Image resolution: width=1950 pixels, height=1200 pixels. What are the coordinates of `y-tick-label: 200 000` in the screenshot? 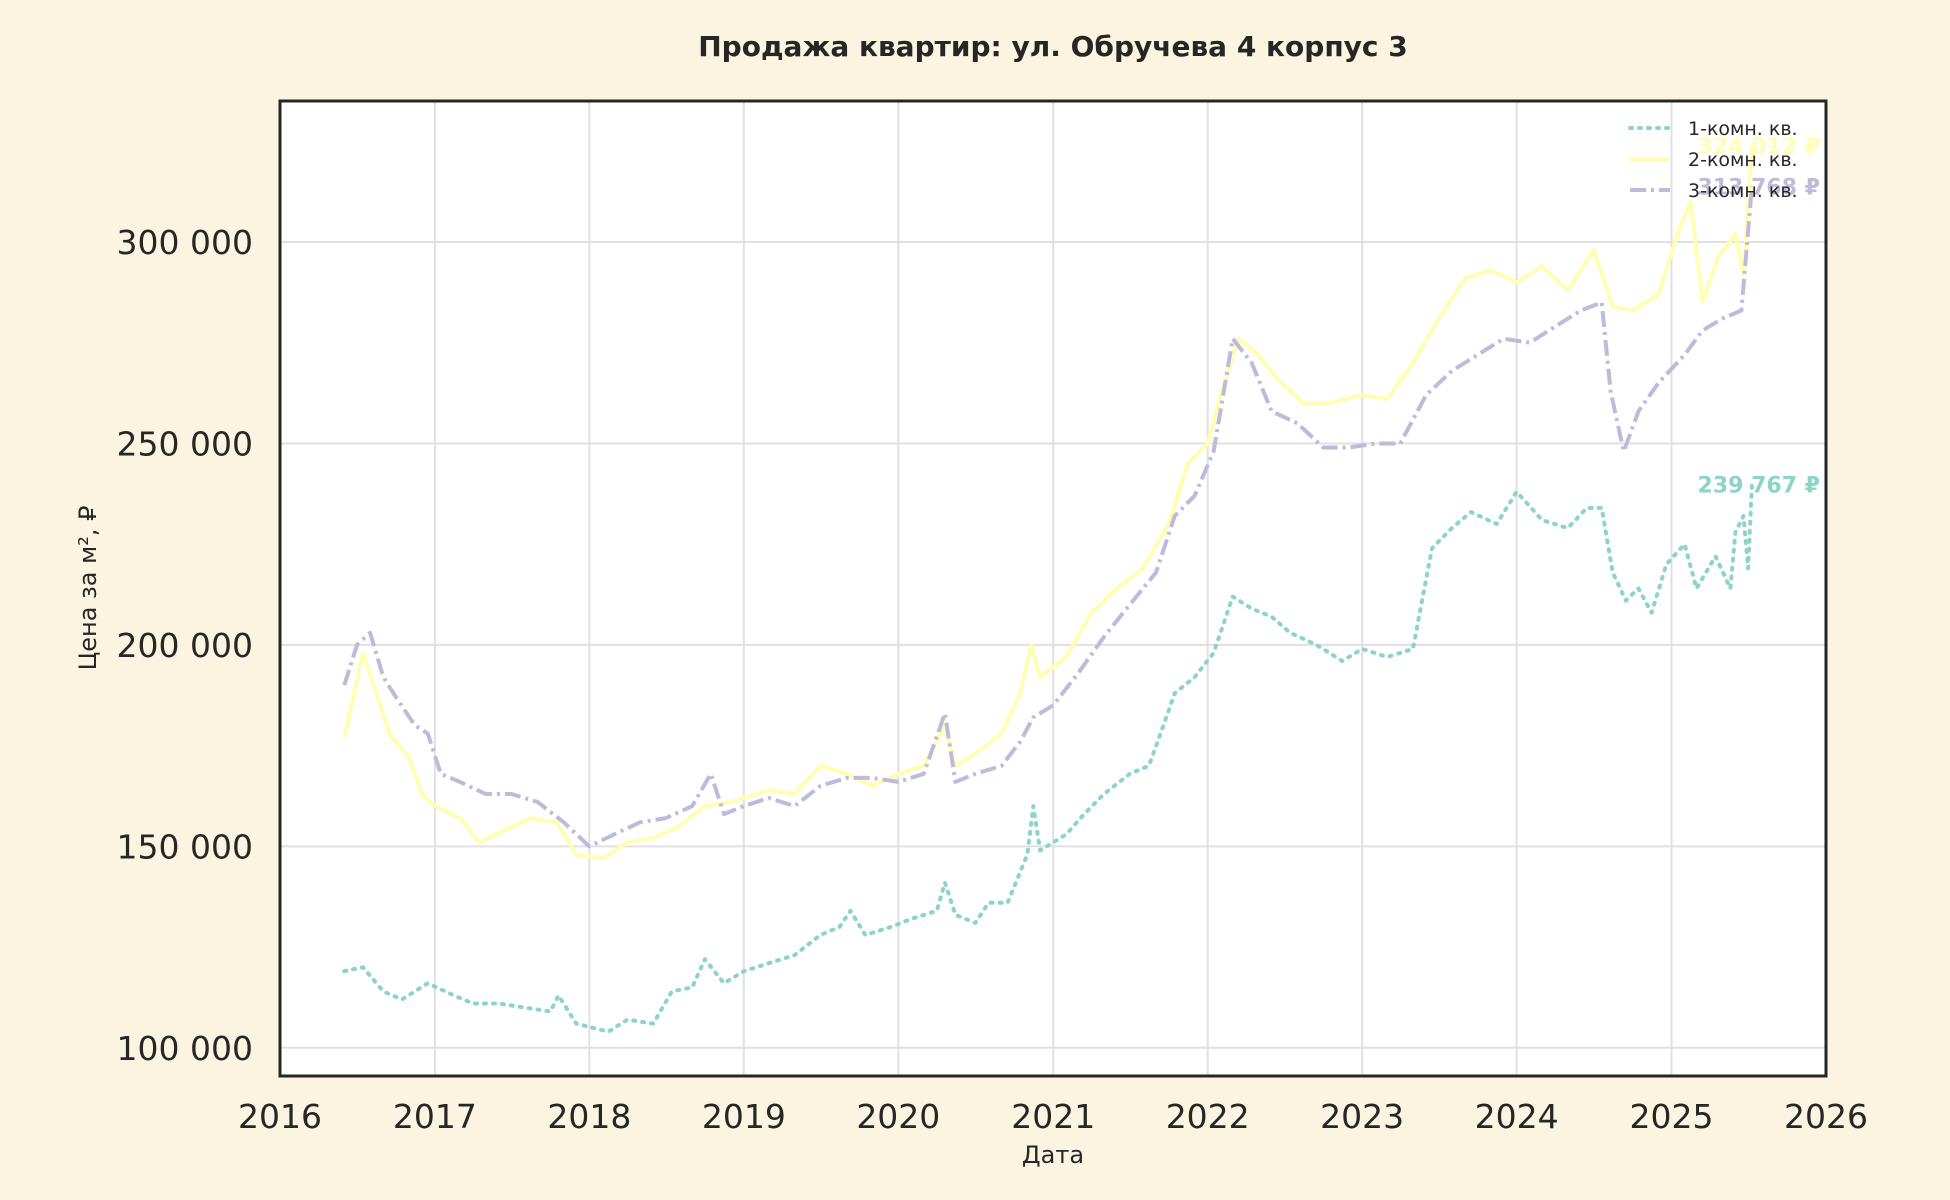 It's located at (185, 645).